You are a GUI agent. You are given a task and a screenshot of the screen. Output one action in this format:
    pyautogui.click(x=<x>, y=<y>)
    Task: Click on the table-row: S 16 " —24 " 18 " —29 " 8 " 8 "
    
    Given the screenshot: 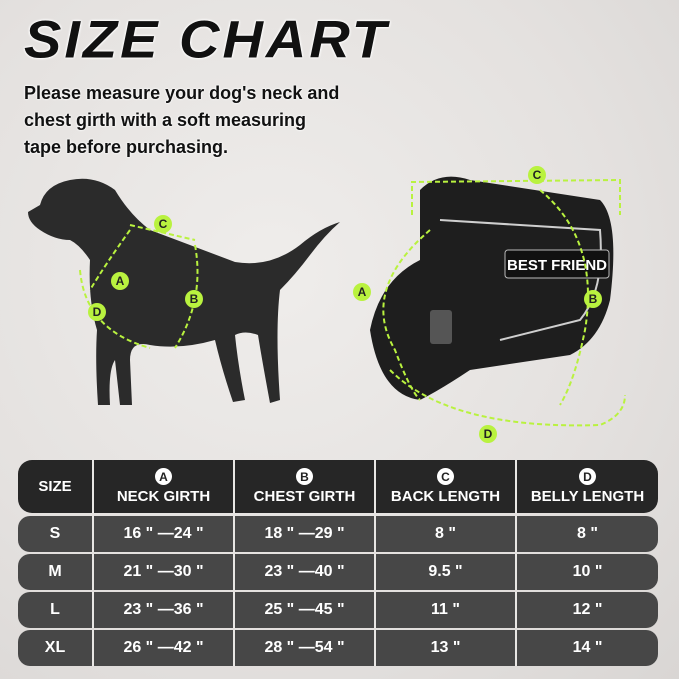 What is the action you would take?
    pyautogui.click(x=338, y=534)
    